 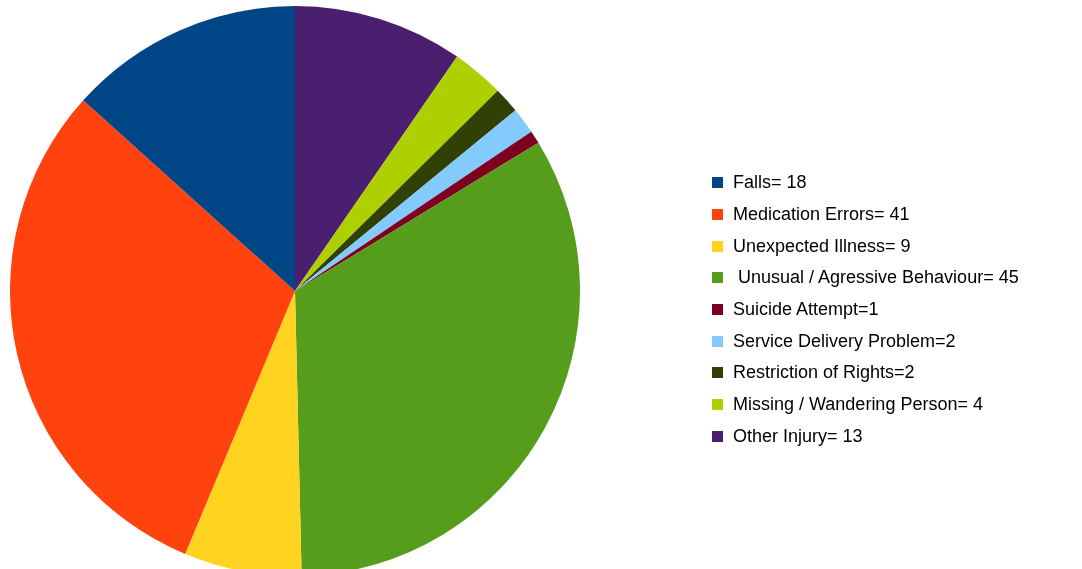 What do you see at coordinates (806, 310) in the screenshot?
I see `legend-label: Suicide Attempt=1` at bounding box center [806, 310].